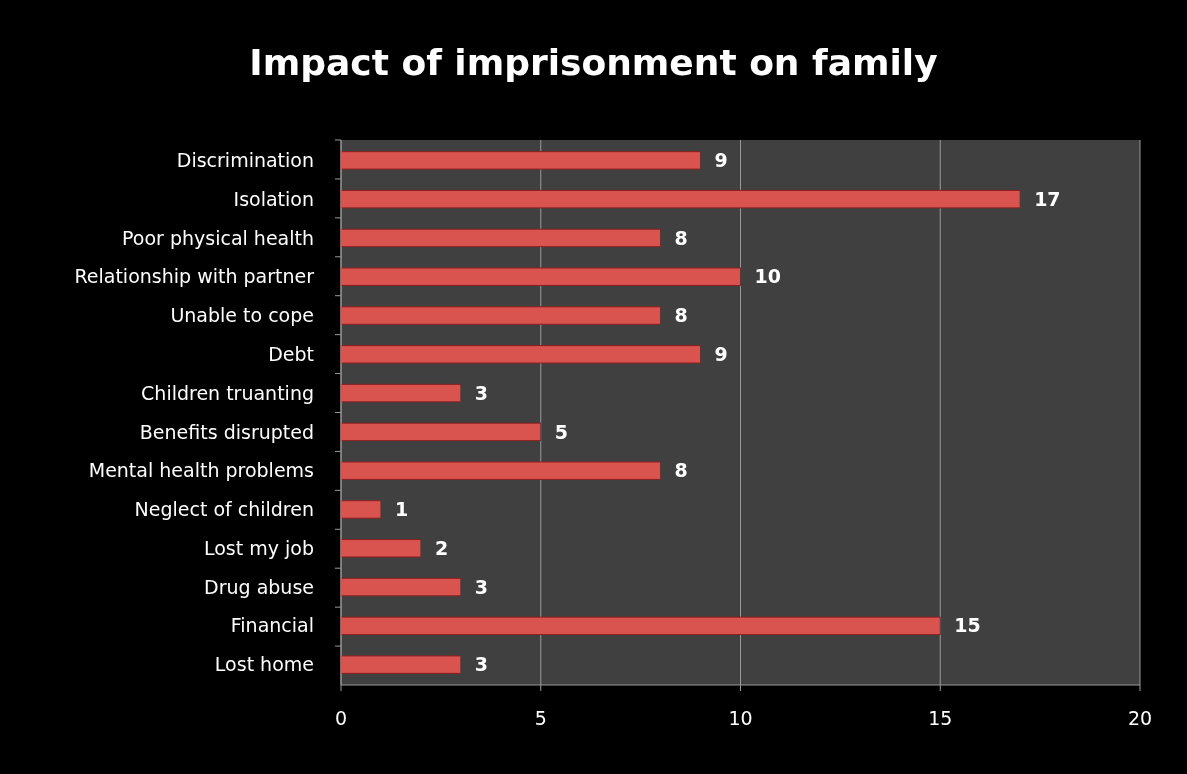 The height and width of the screenshot is (774, 1187). What do you see at coordinates (540, 718) in the screenshot?
I see `x-tick-label: 5` at bounding box center [540, 718].